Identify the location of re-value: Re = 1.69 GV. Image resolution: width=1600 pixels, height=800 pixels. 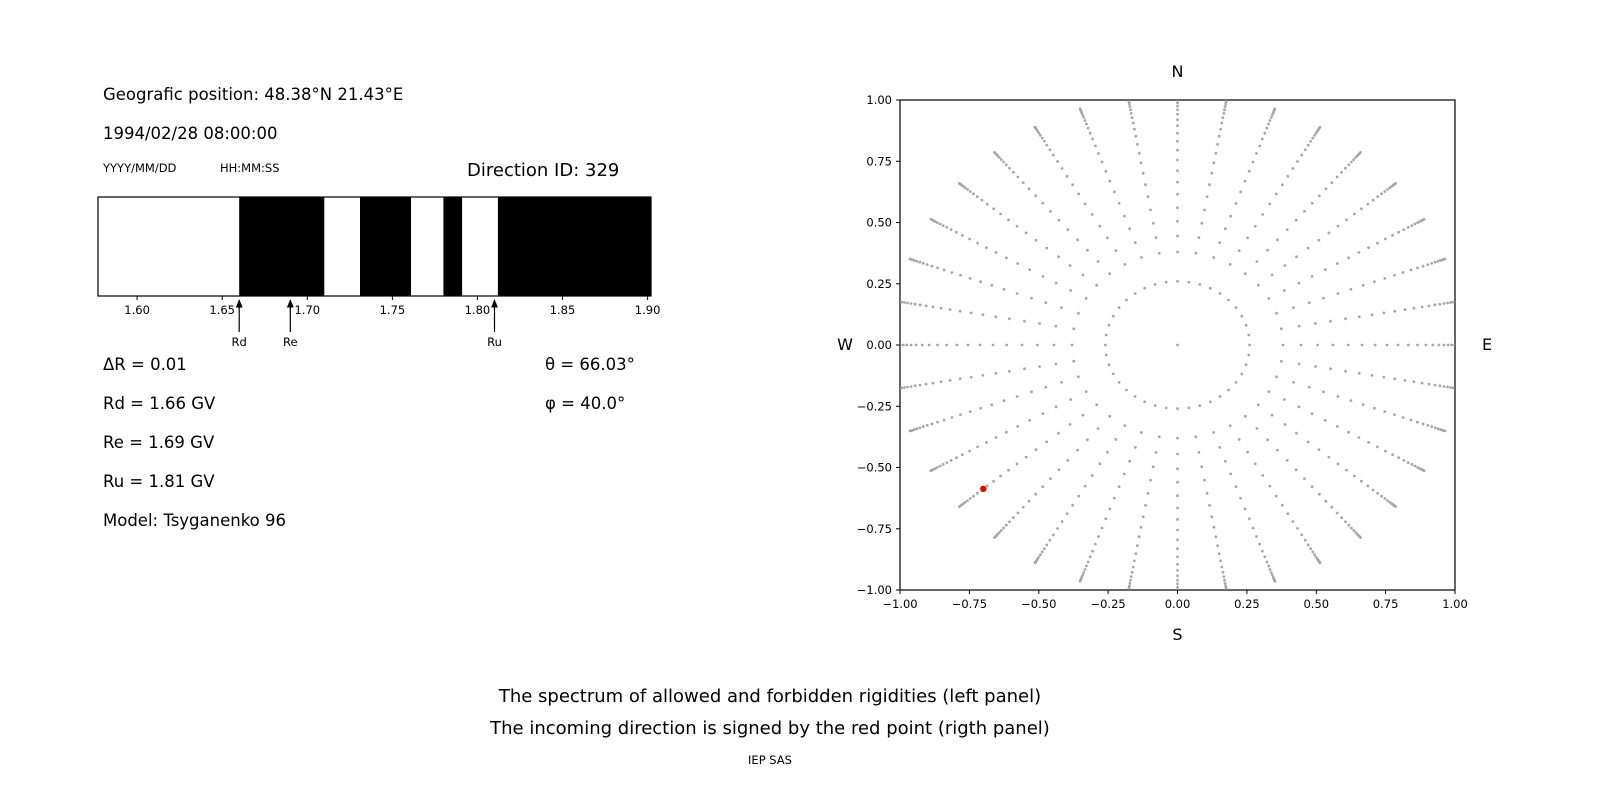
(159, 442).